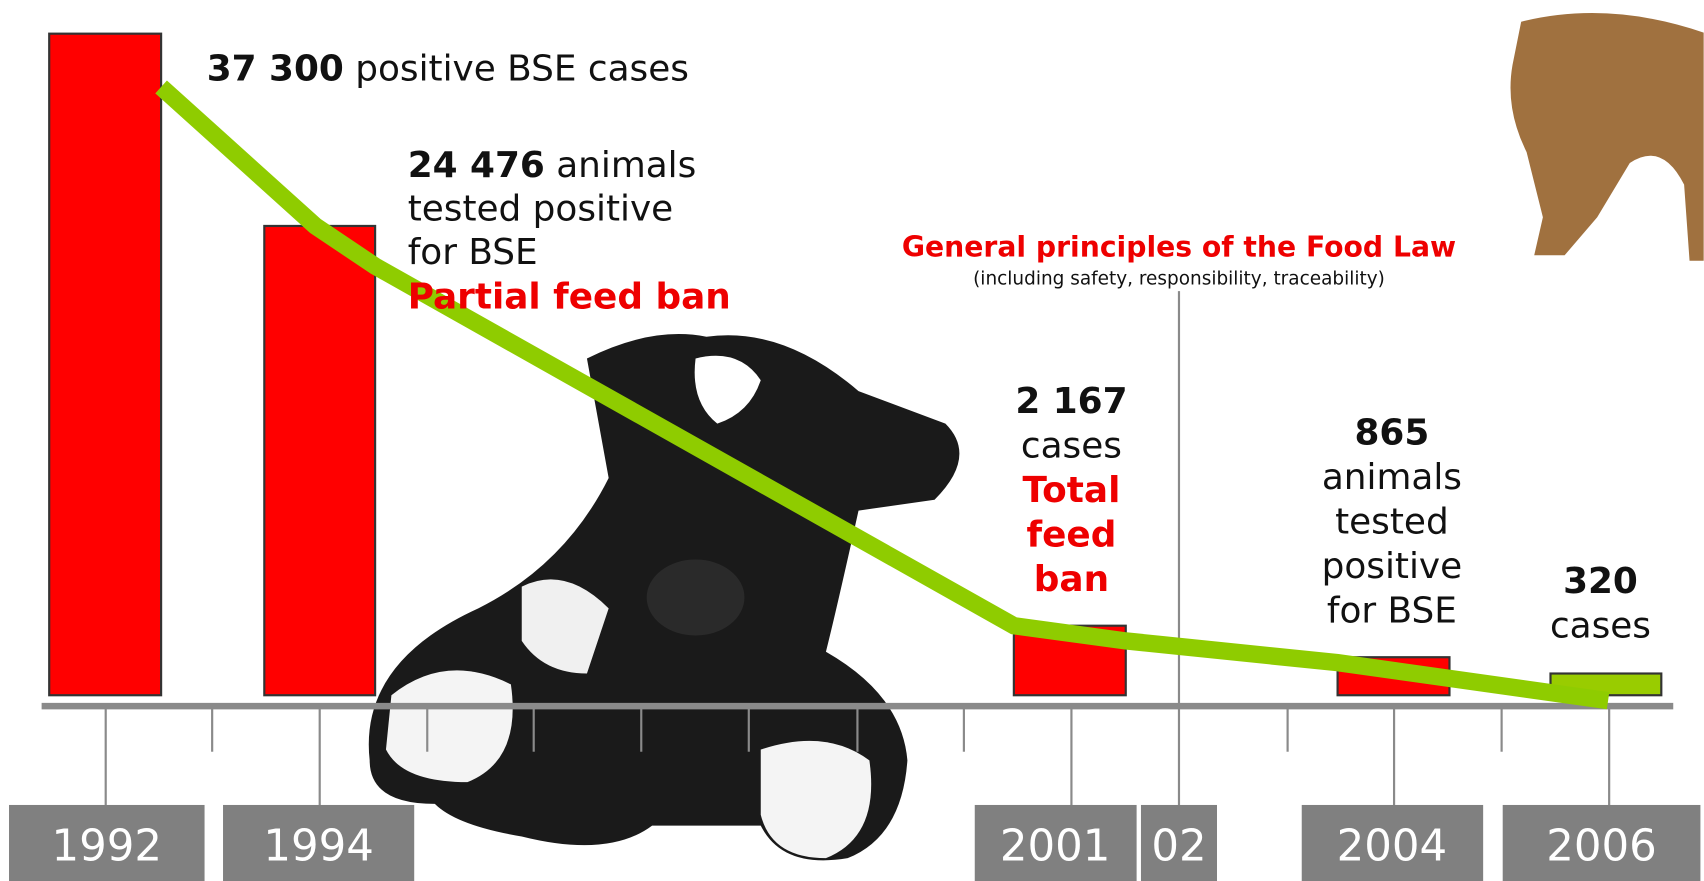 The height and width of the screenshot is (881, 1704). What do you see at coordinates (1601, 846) in the screenshot?
I see `year-label: 2006` at bounding box center [1601, 846].